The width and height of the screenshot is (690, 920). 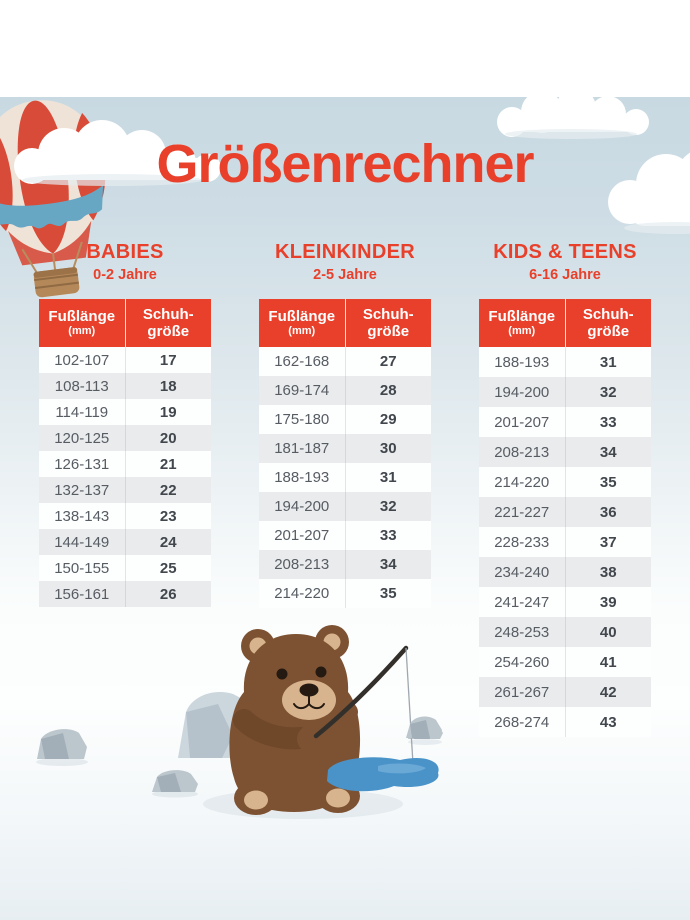 I want to click on size-row: 221-227 36, so click(x=565, y=512).